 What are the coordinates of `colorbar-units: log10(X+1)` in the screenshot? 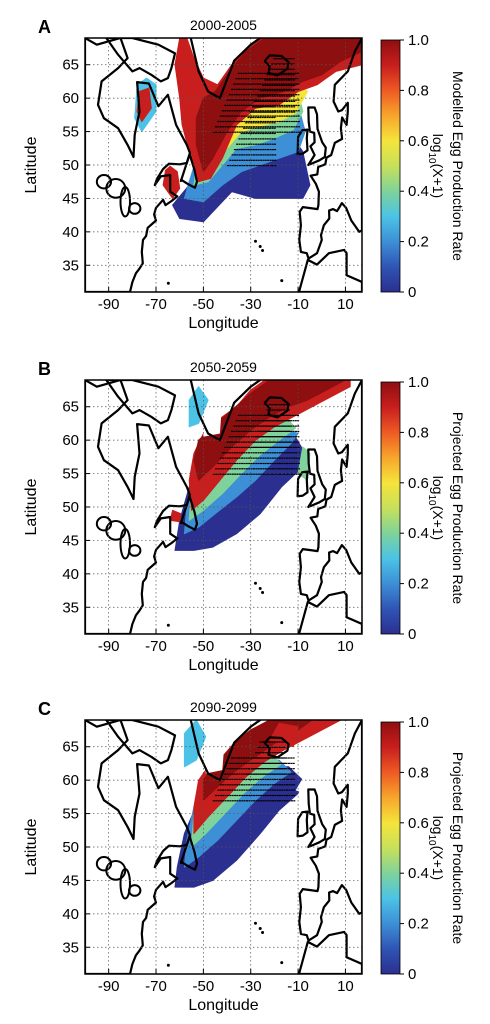 It's located at (436, 508).